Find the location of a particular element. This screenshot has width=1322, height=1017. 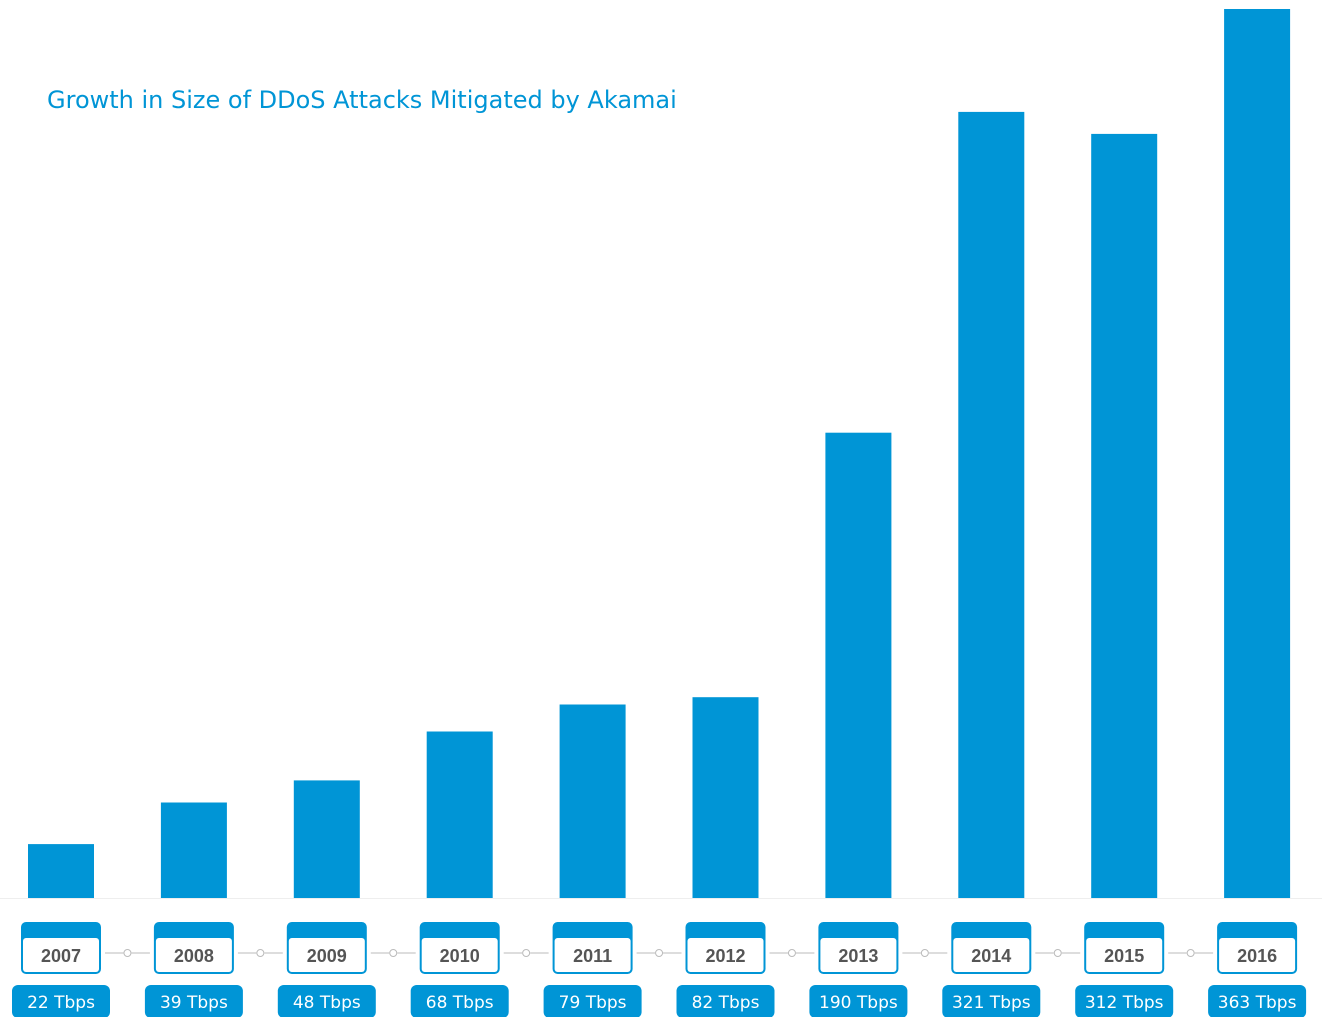

x-tick-label: 2010 is located at coordinates (460, 956).